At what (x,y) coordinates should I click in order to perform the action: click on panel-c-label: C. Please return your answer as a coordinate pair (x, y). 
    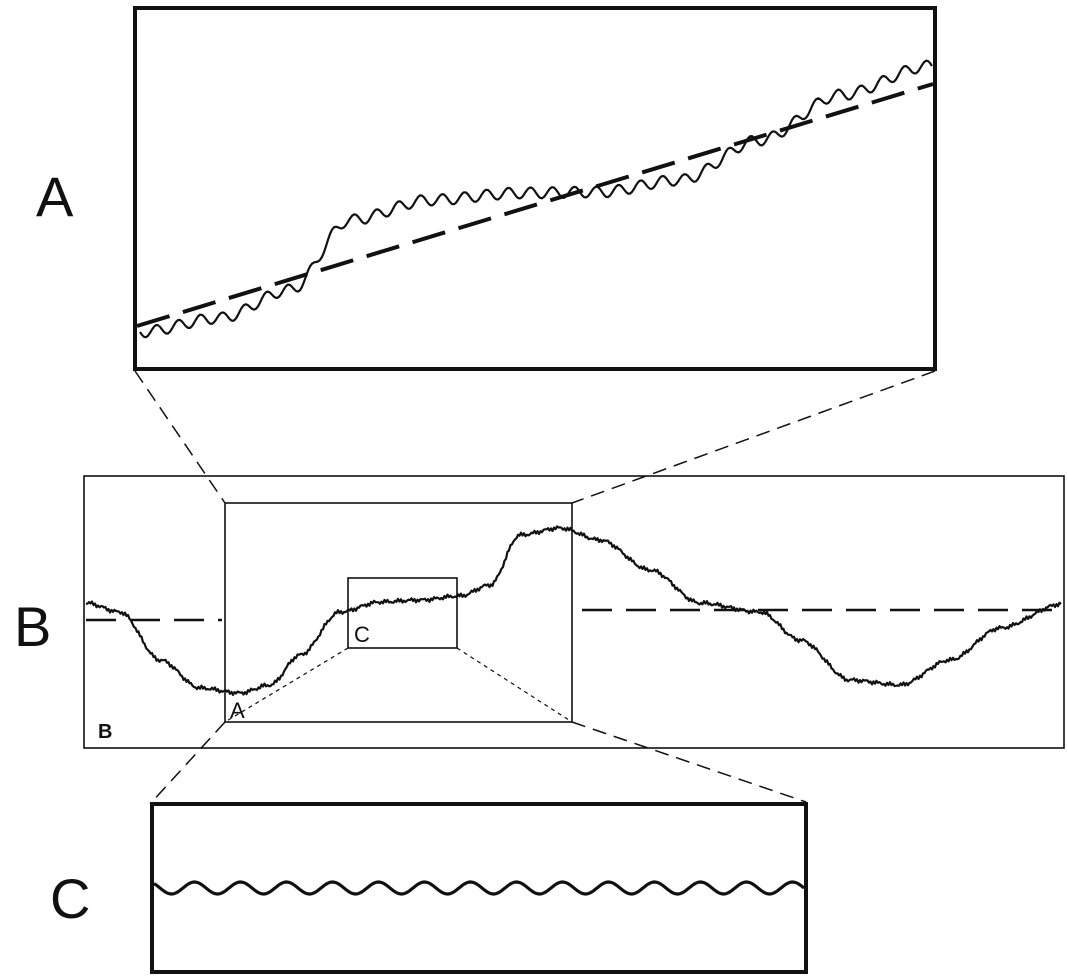
    Looking at the image, I should click on (70, 898).